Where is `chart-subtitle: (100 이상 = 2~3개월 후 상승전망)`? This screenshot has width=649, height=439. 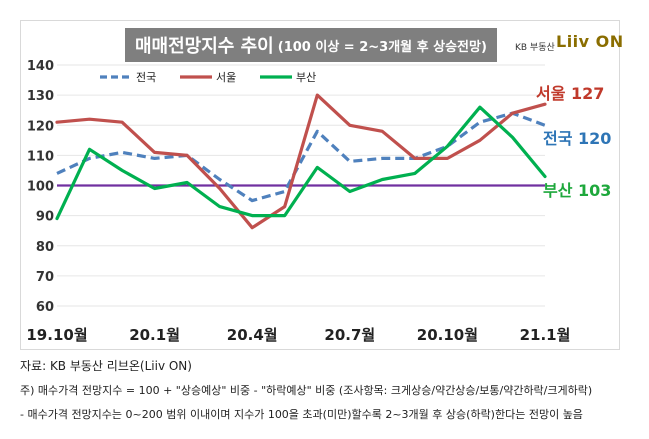 chart-subtitle: (100 이상 = 2~3개월 후 상승전망) is located at coordinates (382, 47).